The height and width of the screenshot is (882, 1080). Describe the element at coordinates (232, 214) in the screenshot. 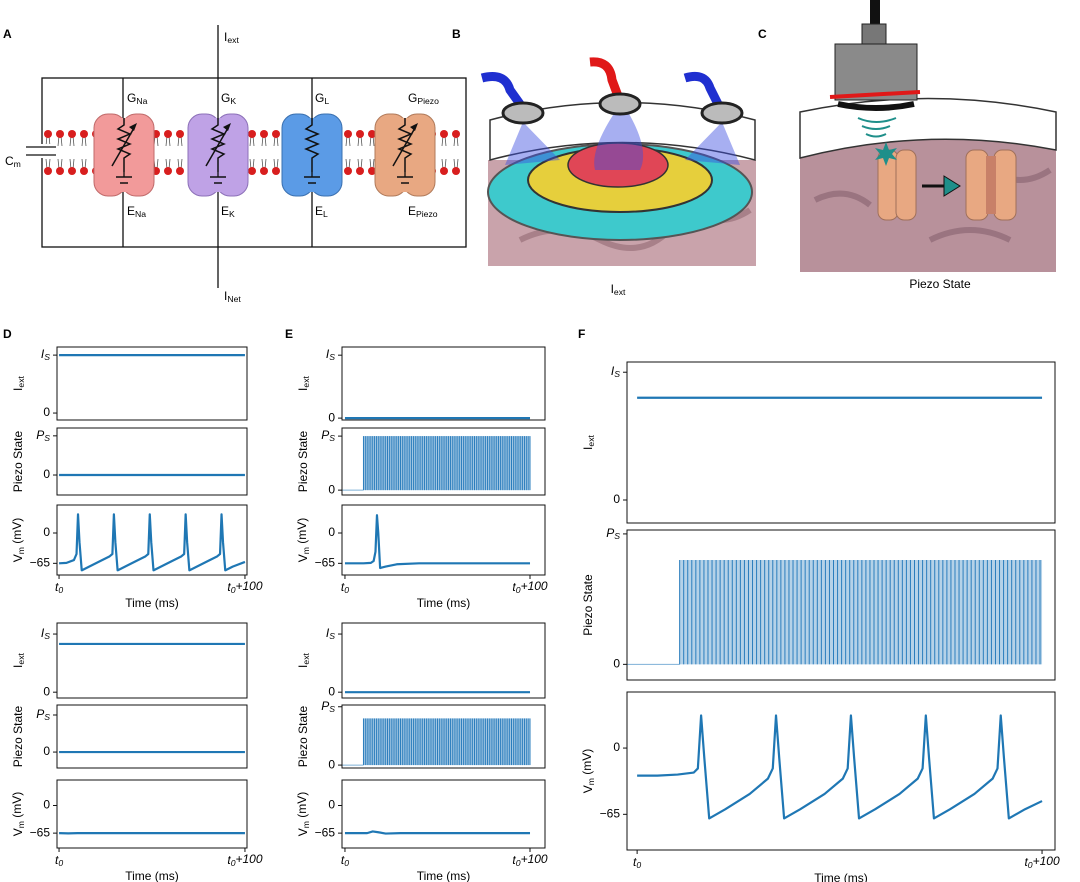

I see `reversal-label-sub: K` at that location.